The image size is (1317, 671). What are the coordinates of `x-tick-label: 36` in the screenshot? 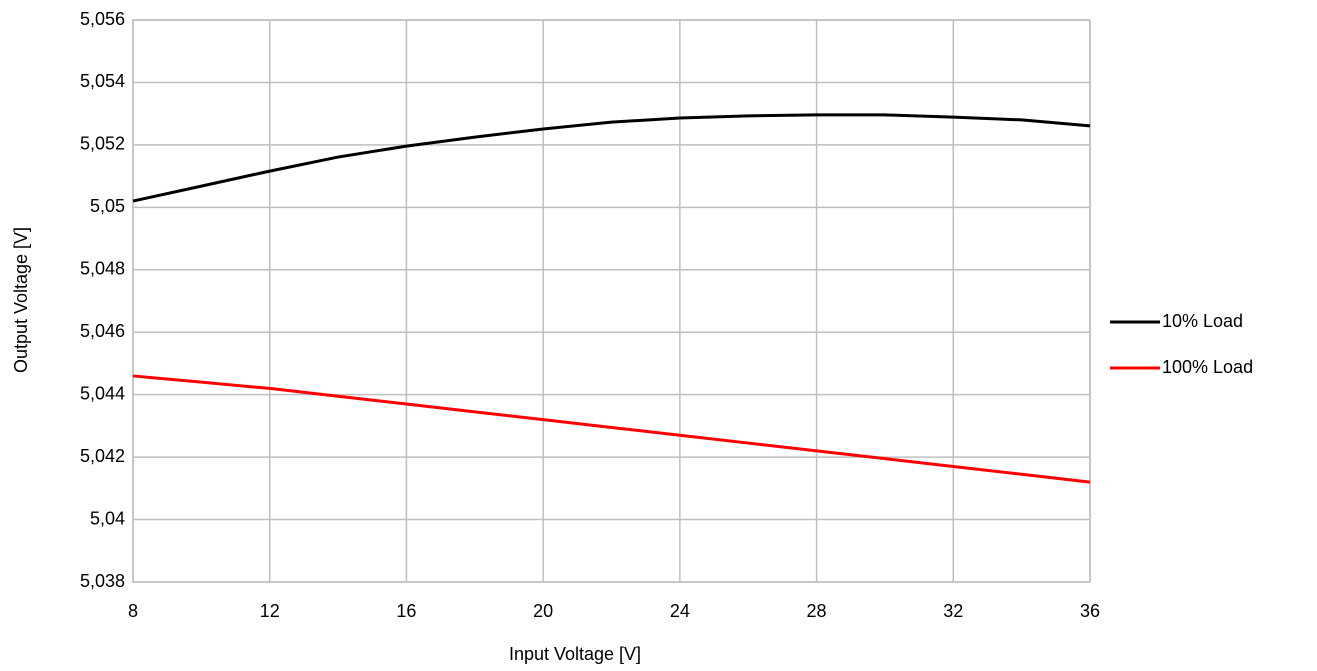 It's located at (1090, 611).